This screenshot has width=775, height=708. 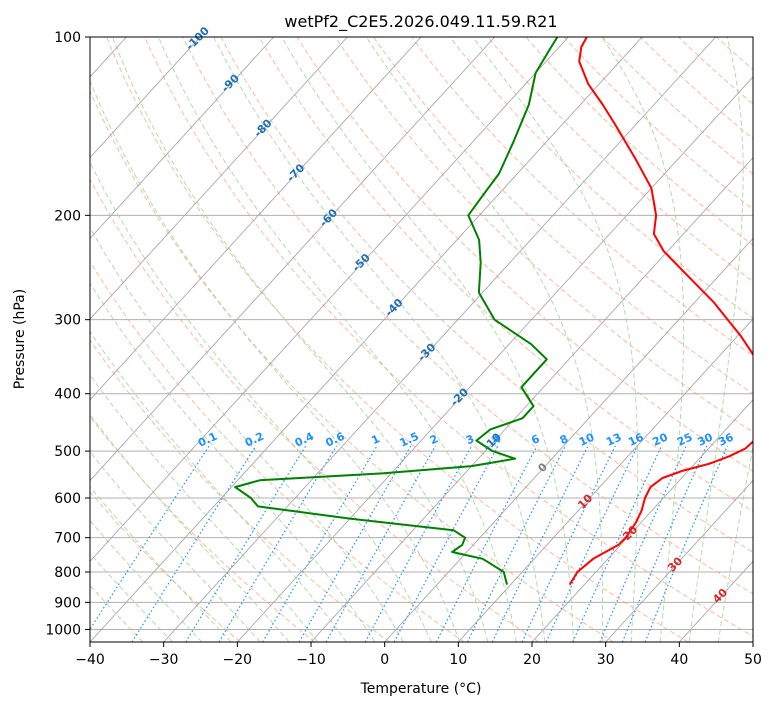 I want to click on mixing-ratio-labels: 0.1 0.2 0.4 0.6 1 1.5 2 3 4 6 8 10 13 16 20 25 30 36, so click(x=466, y=440).